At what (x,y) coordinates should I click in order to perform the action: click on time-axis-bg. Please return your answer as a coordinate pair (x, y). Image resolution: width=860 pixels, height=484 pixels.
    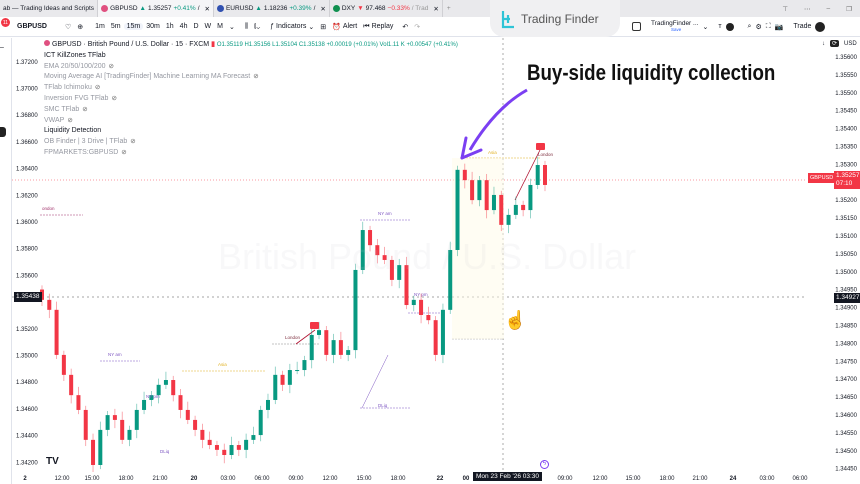
    Looking at the image, I should click on (409, 478).